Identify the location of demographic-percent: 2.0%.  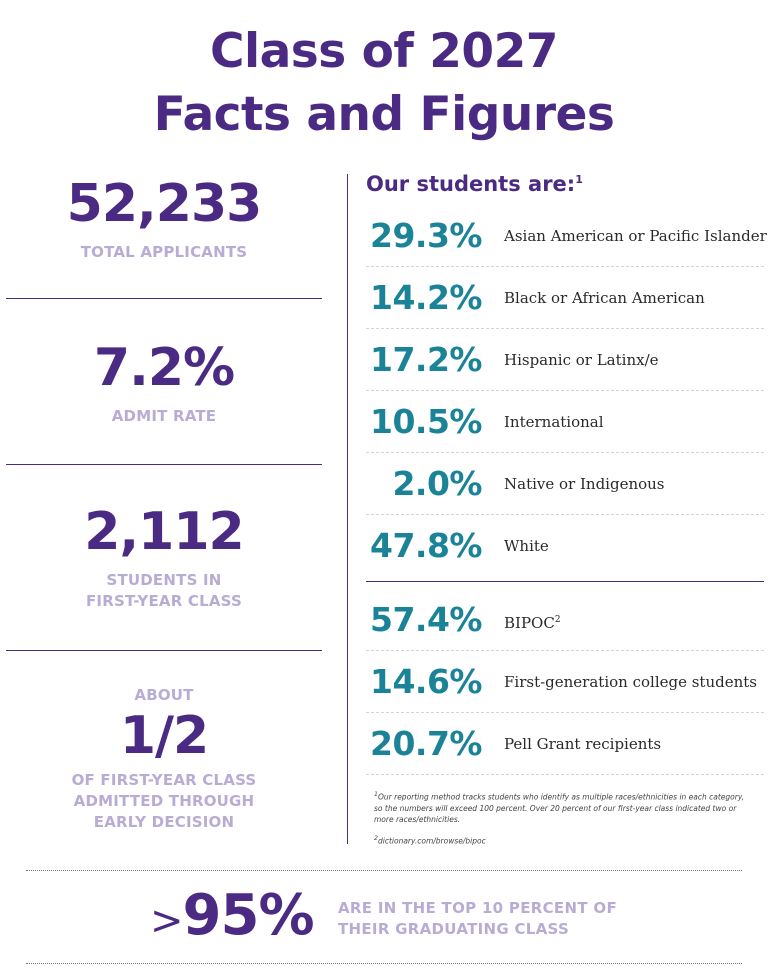
(437, 483).